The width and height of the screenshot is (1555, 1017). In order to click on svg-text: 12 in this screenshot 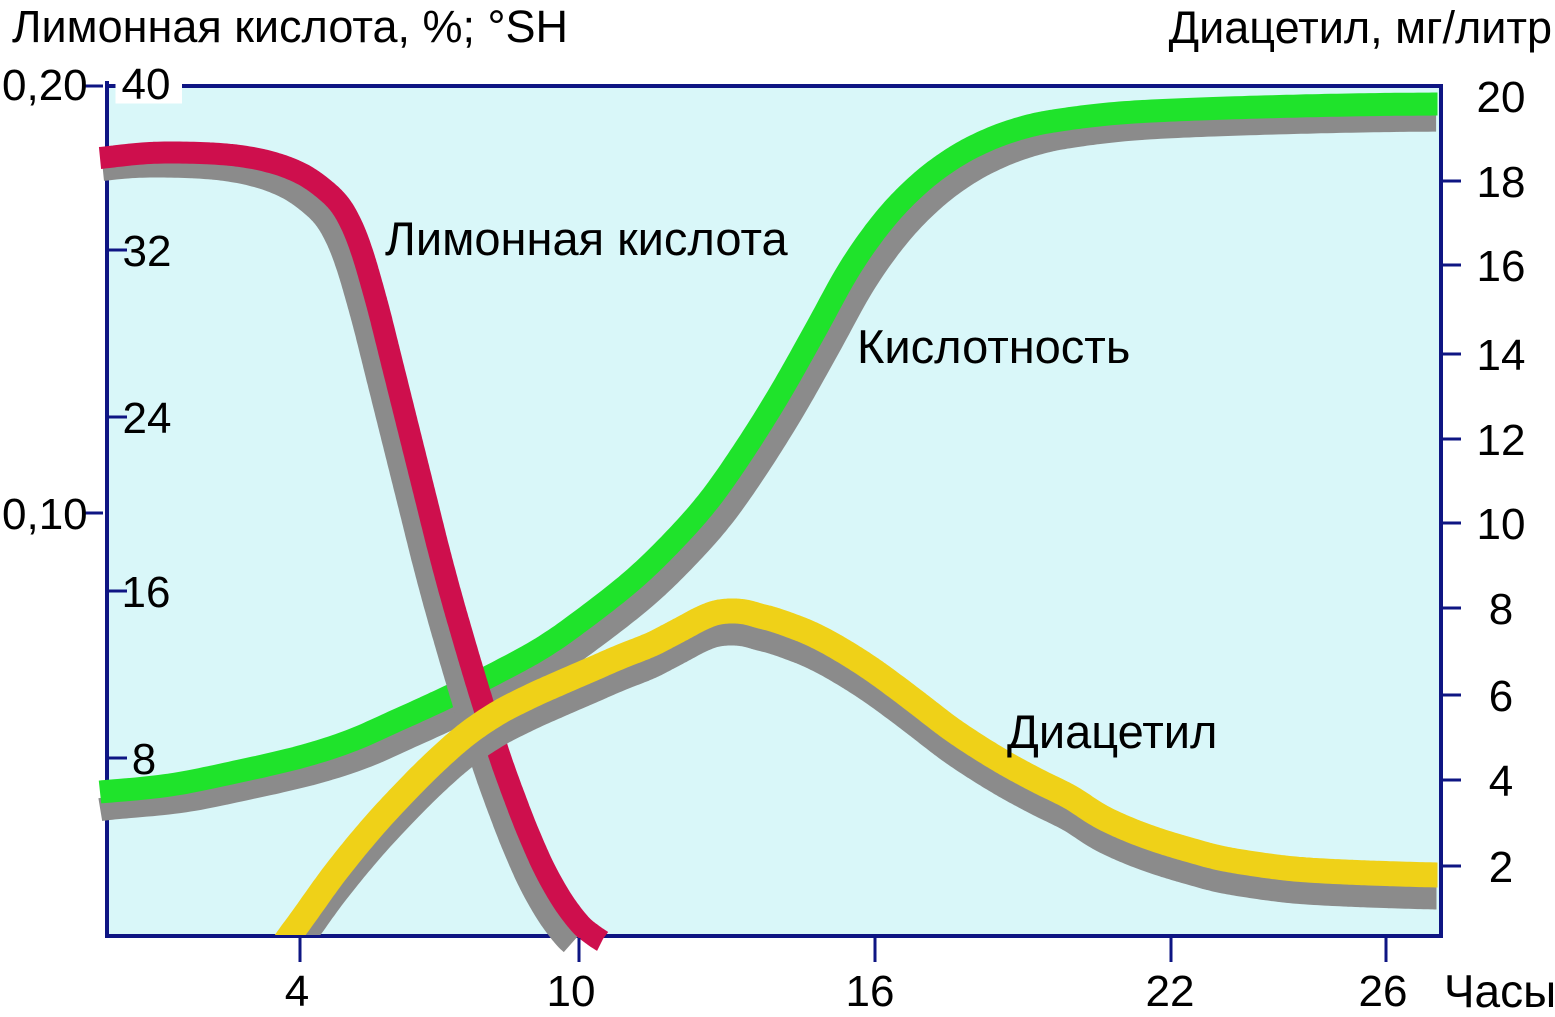, I will do `click(1501, 440)`.